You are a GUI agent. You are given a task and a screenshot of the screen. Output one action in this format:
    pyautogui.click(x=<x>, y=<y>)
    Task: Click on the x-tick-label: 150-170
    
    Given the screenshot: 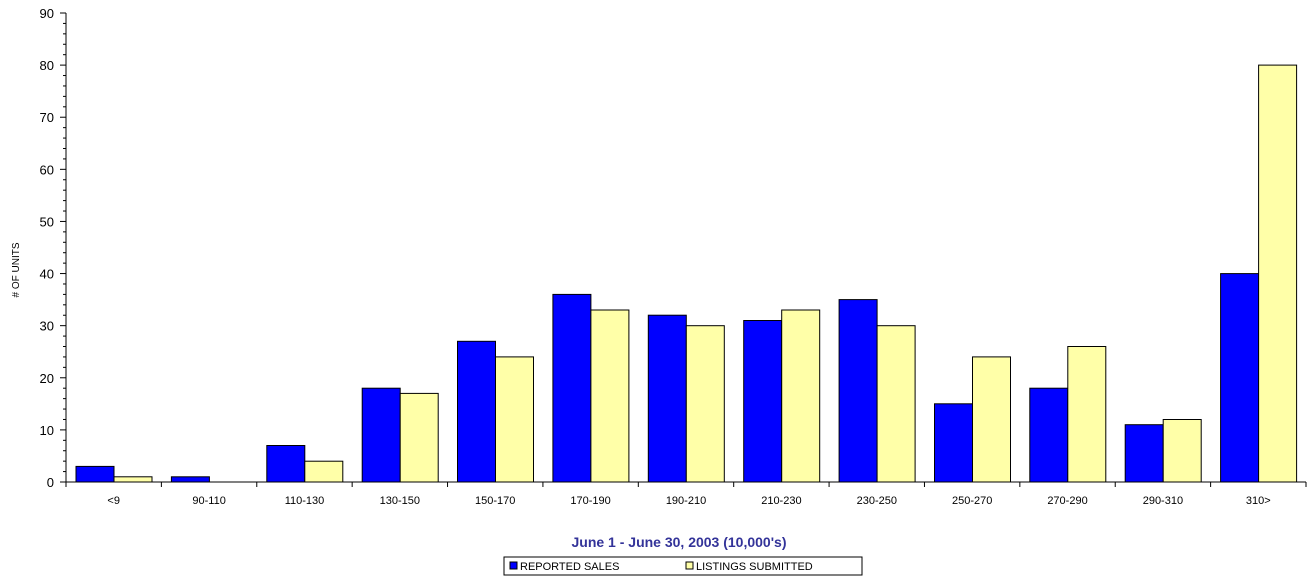 What is the action you would take?
    pyautogui.click(x=495, y=501)
    